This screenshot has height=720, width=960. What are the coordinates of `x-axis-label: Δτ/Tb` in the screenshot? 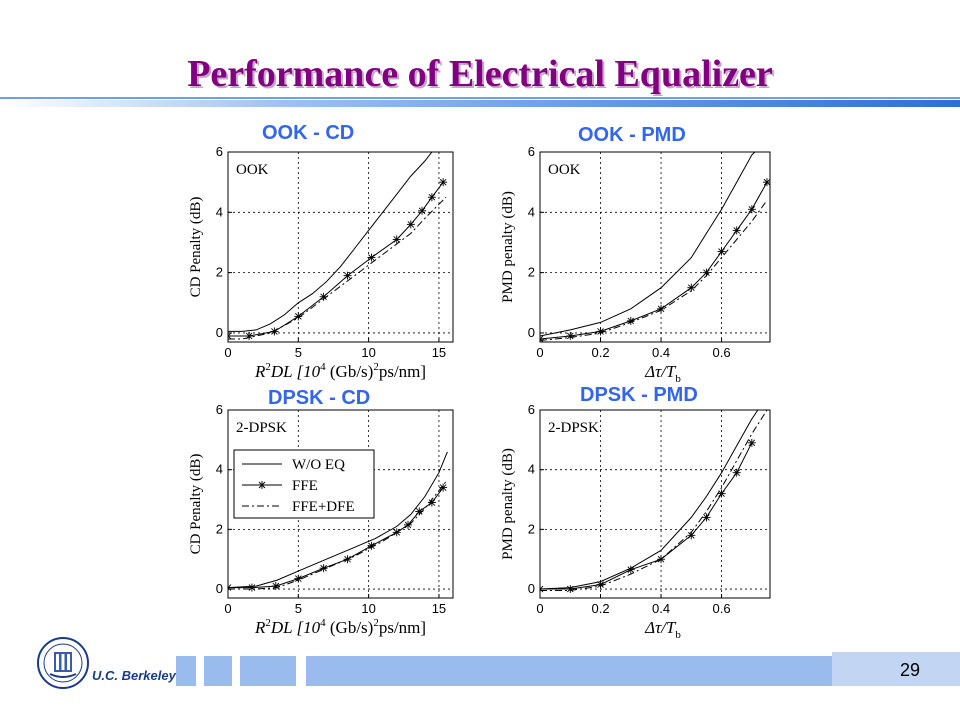 It's located at (662, 373).